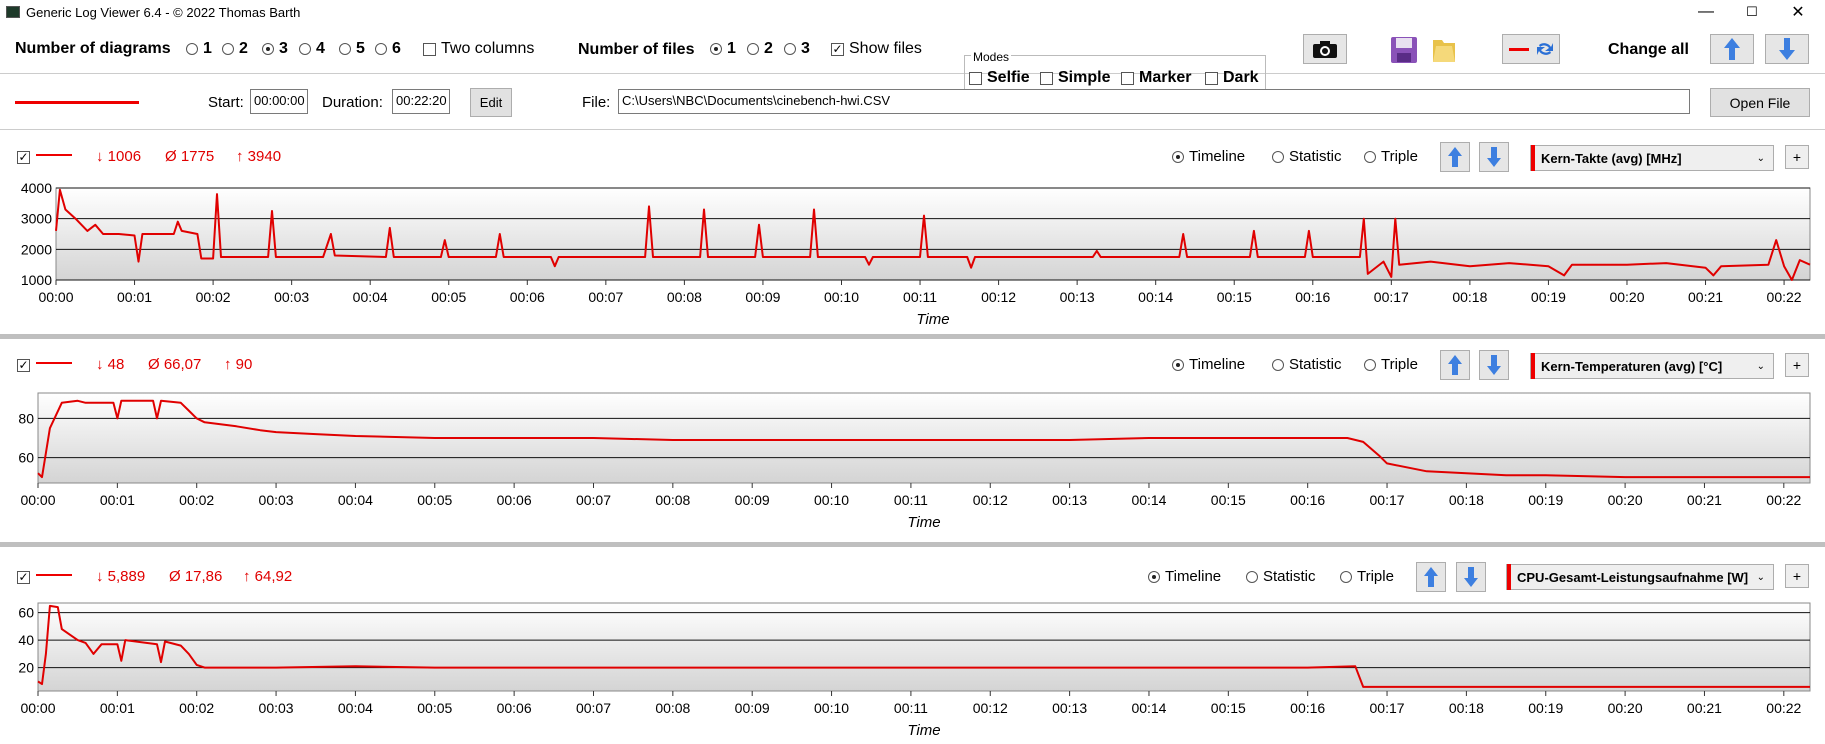 The width and height of the screenshot is (1825, 744). What do you see at coordinates (352, 49) in the screenshot?
I see `diagram-option-5: 5` at bounding box center [352, 49].